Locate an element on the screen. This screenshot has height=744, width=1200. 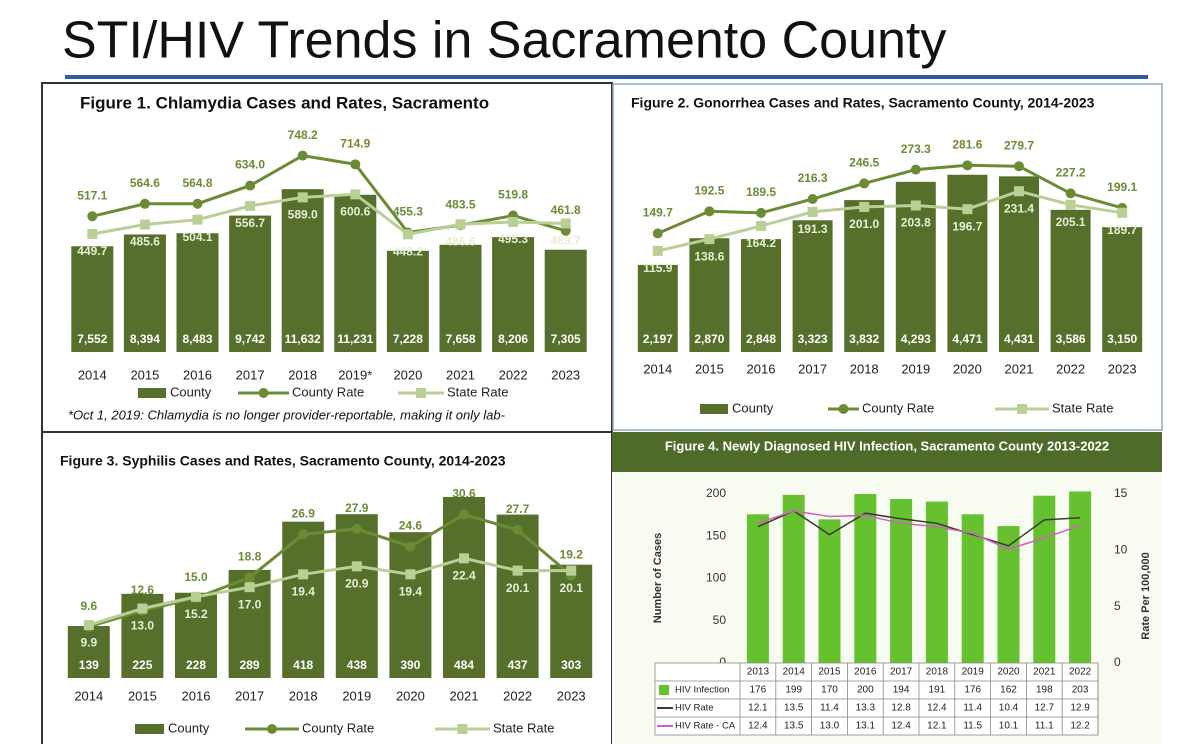
line-value-label: 30.6 is located at coordinates (464, 494).